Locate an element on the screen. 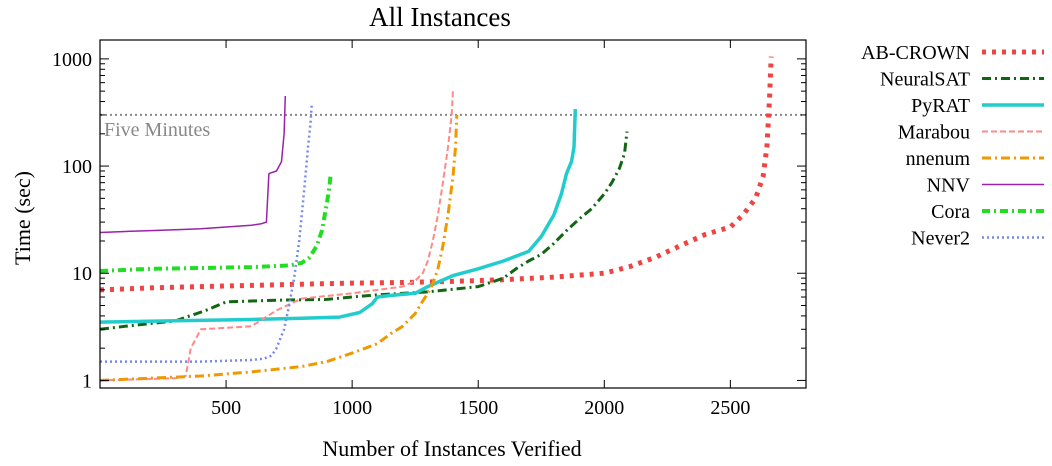 The image size is (1052, 466). legend-label: NNV is located at coordinates (949, 186).